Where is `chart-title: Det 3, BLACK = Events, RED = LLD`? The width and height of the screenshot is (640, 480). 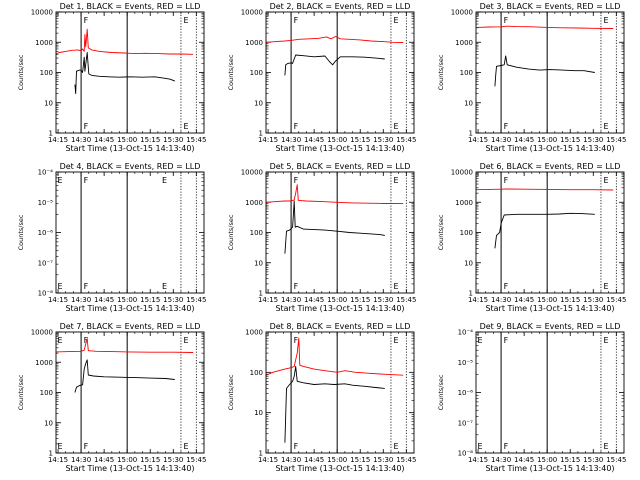 chart-title: Det 3, BLACK = Events, RED = LLD is located at coordinates (550, 6).